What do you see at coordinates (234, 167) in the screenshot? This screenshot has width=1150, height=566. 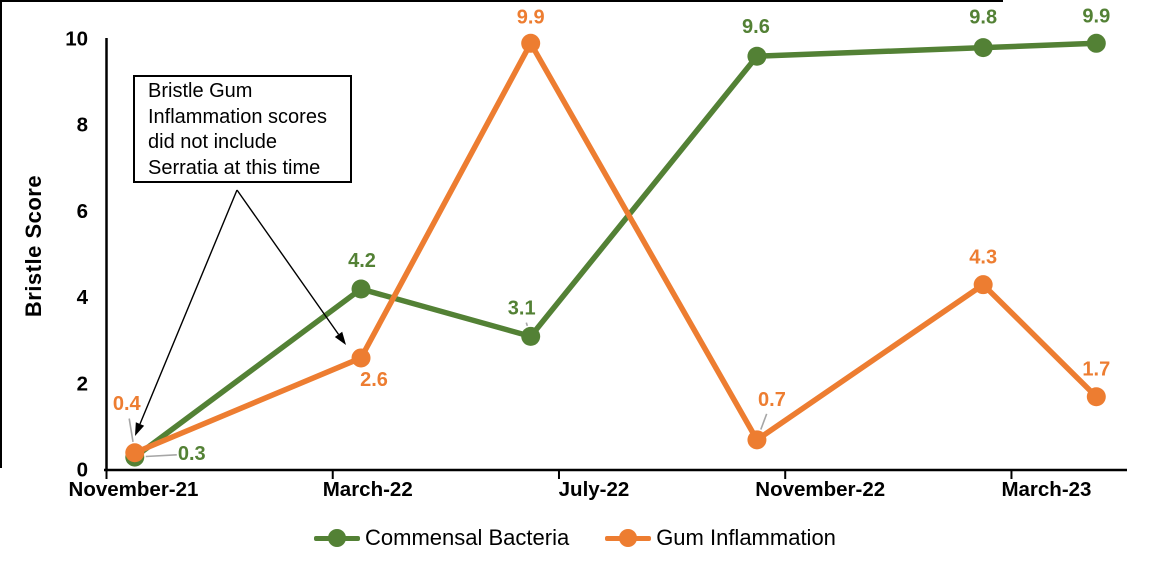 I see `annotation-line: Serratia at this time` at bounding box center [234, 167].